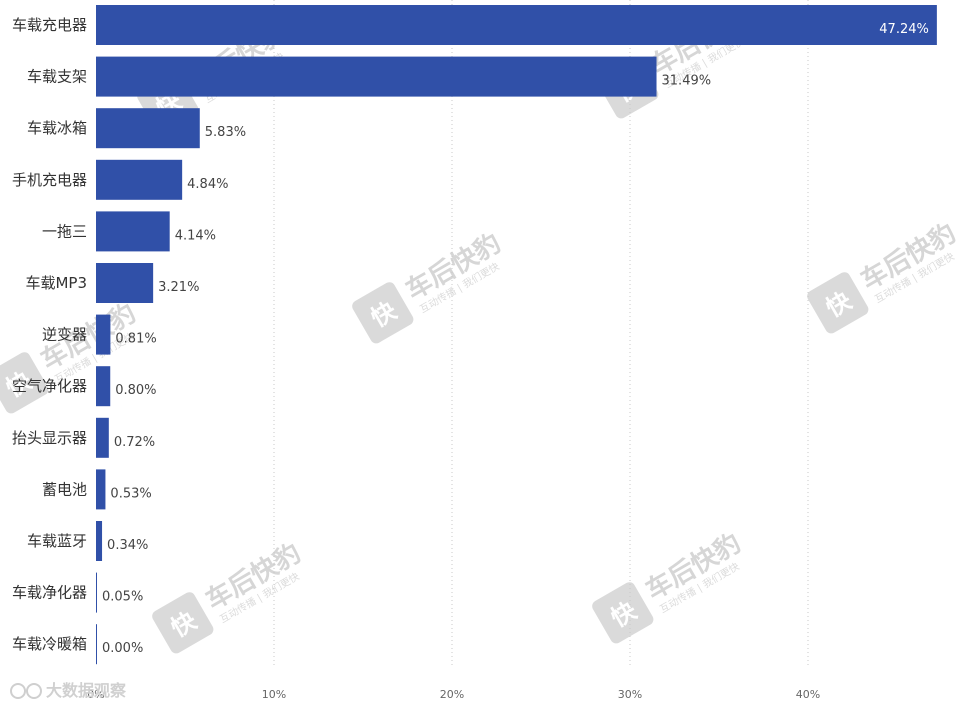  What do you see at coordinates (225, 132) in the screenshot?
I see `data-label: 5.83%` at bounding box center [225, 132].